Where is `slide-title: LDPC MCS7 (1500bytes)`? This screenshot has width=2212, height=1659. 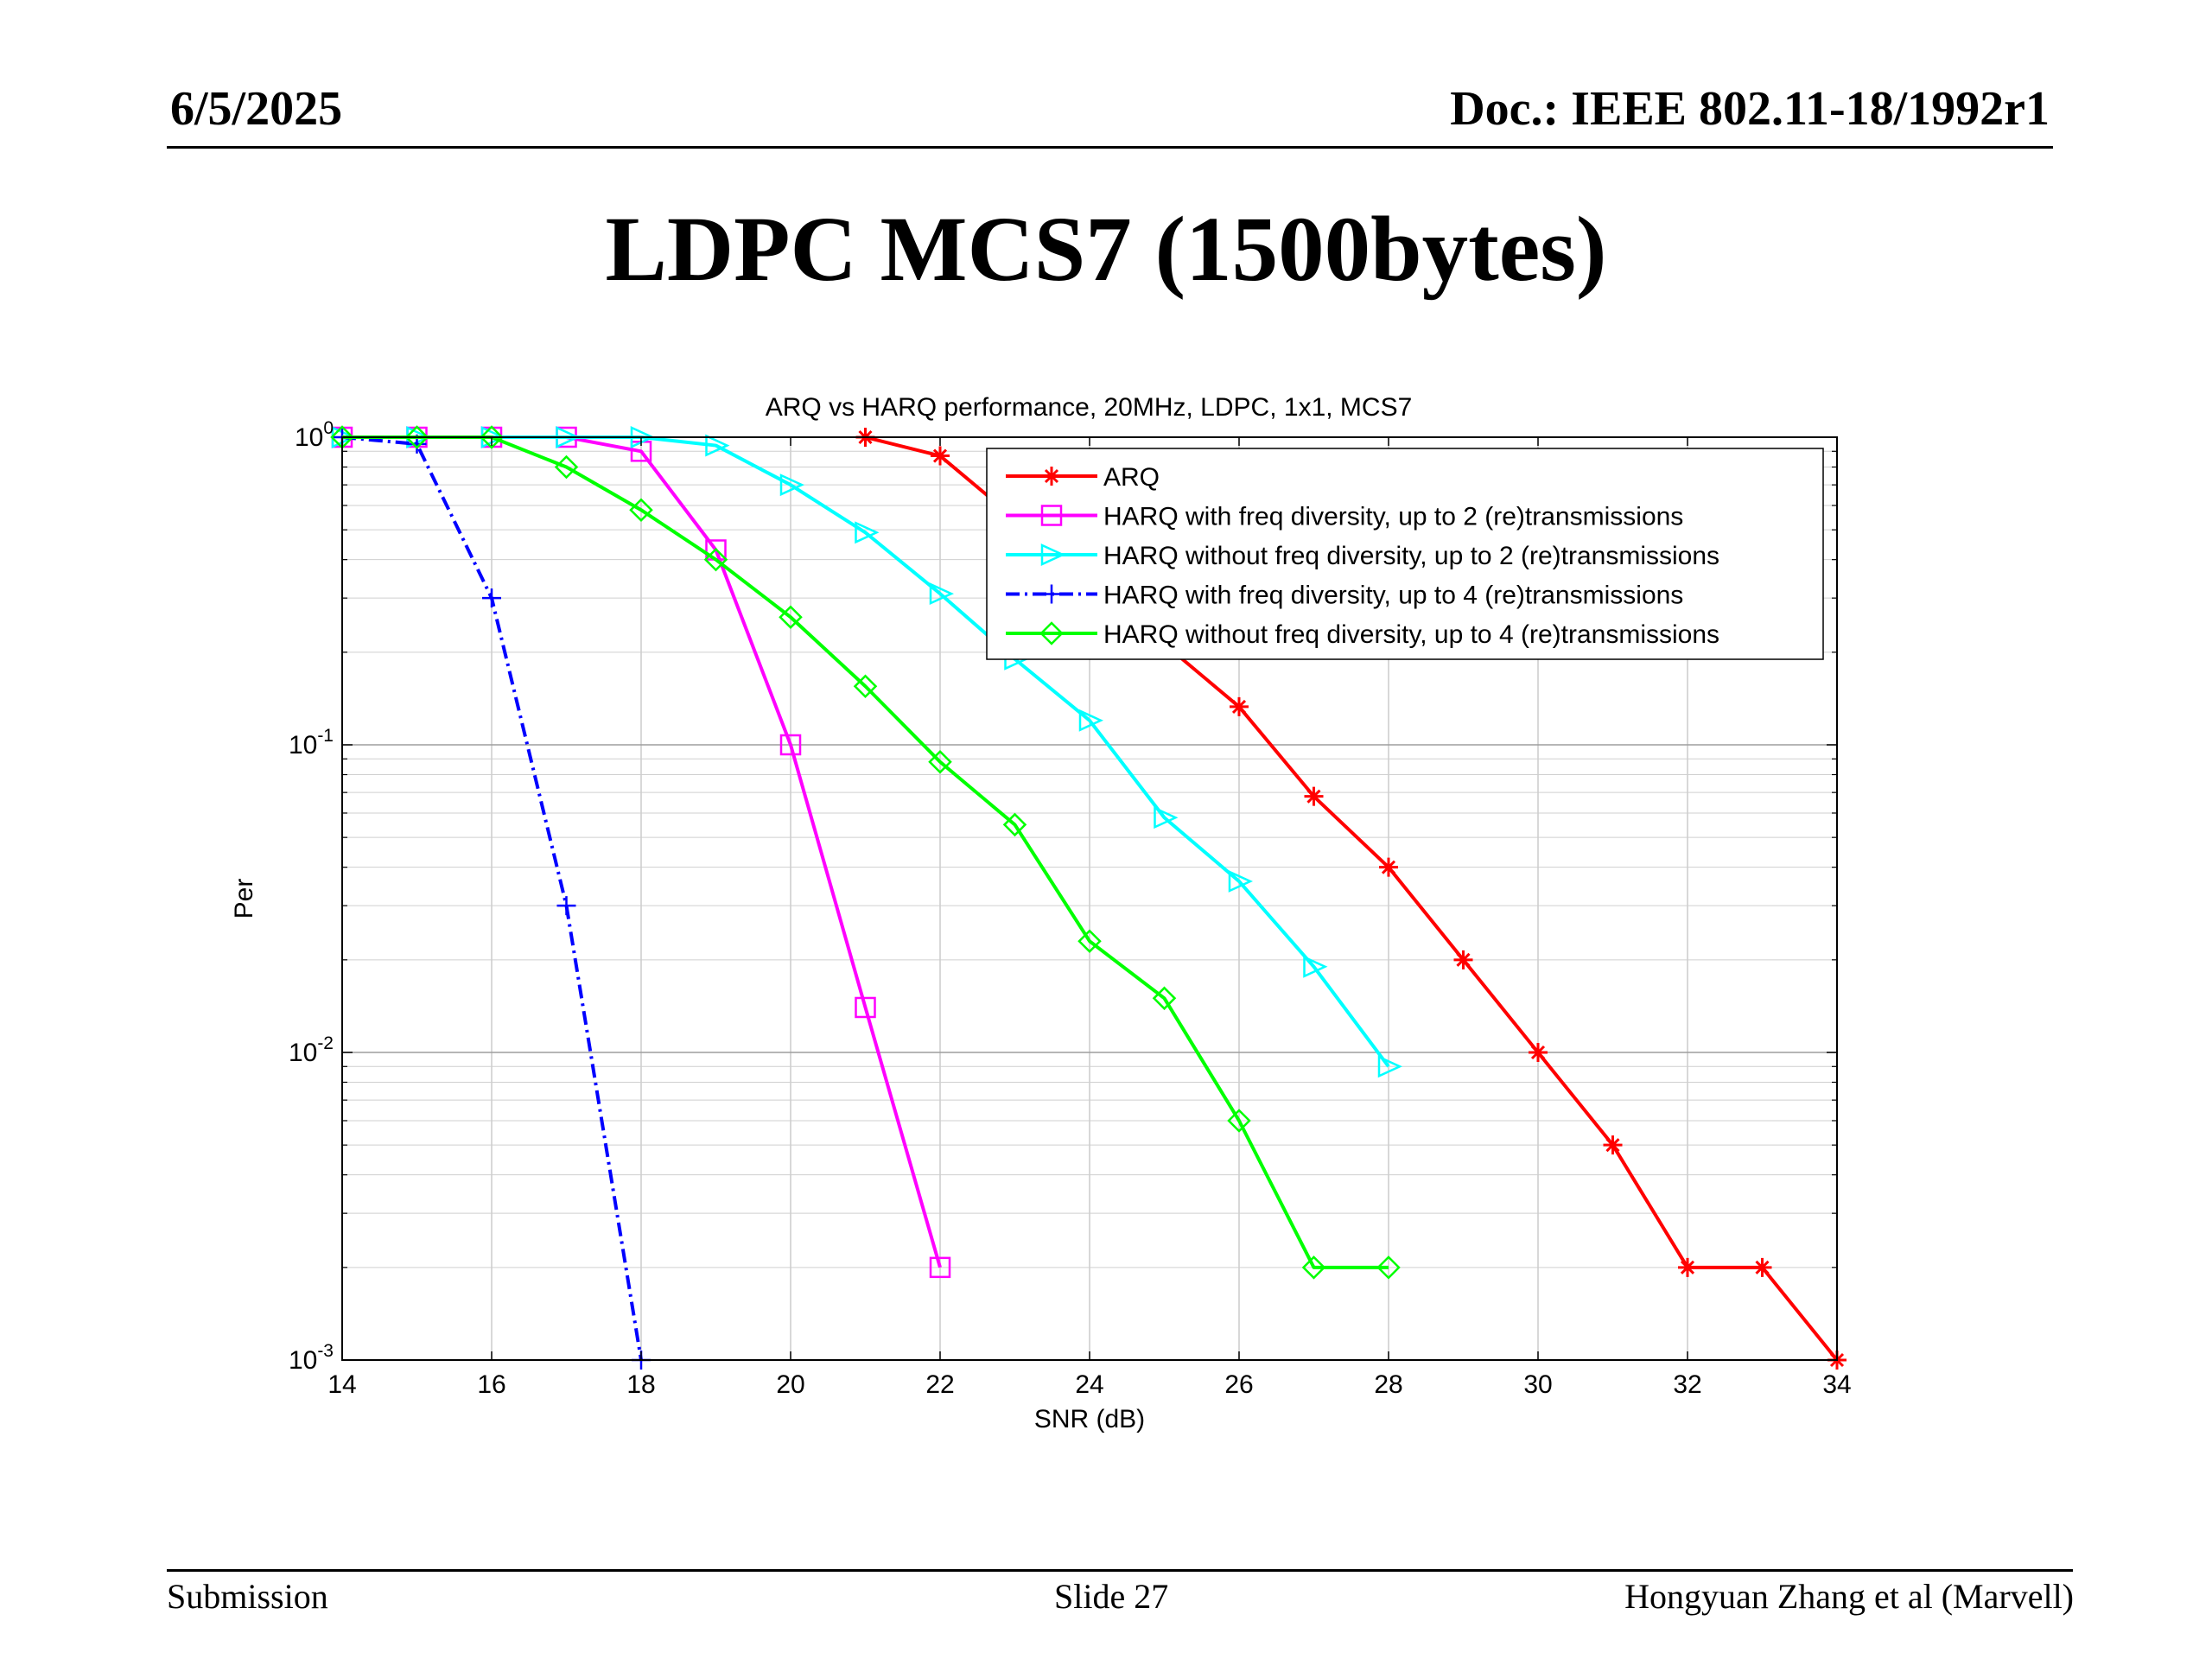
slide-title: LDPC MCS7 (1500bytes) is located at coordinates (1106, 250).